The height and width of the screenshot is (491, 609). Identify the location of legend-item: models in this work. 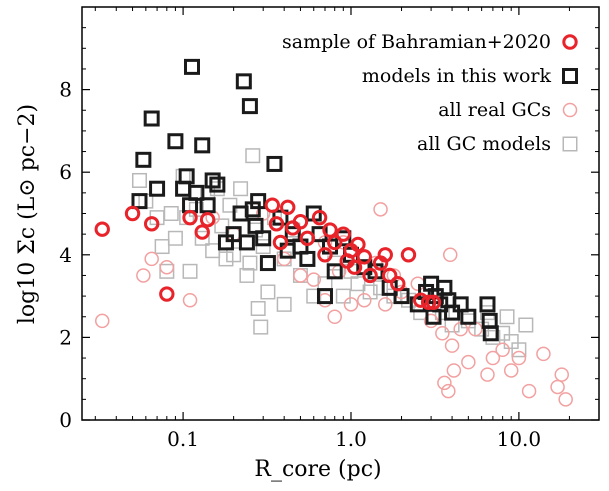
(470, 76).